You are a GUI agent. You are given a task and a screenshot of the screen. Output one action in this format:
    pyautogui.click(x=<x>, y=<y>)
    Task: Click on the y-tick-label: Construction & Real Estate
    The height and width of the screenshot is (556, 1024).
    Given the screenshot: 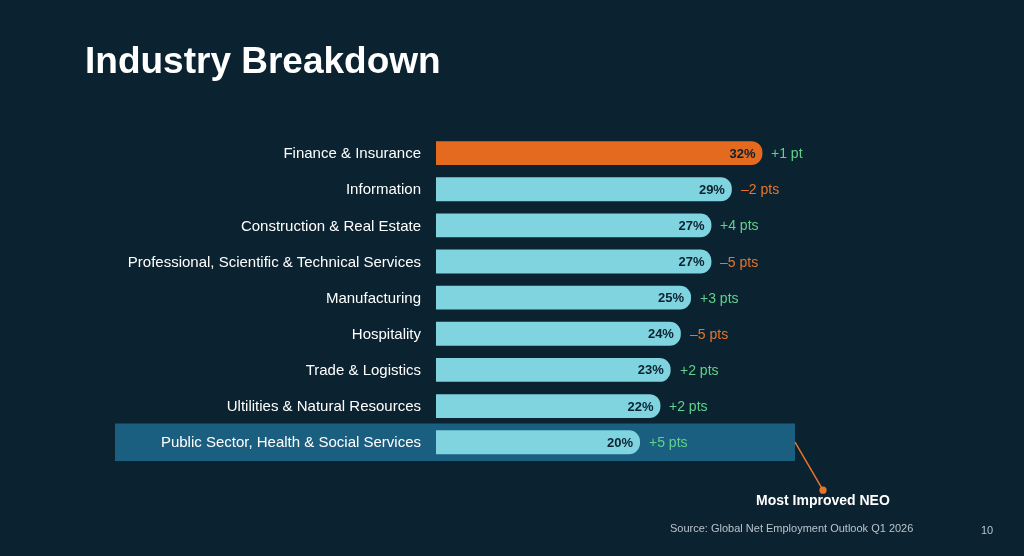 What is the action you would take?
    pyautogui.click(x=330, y=225)
    